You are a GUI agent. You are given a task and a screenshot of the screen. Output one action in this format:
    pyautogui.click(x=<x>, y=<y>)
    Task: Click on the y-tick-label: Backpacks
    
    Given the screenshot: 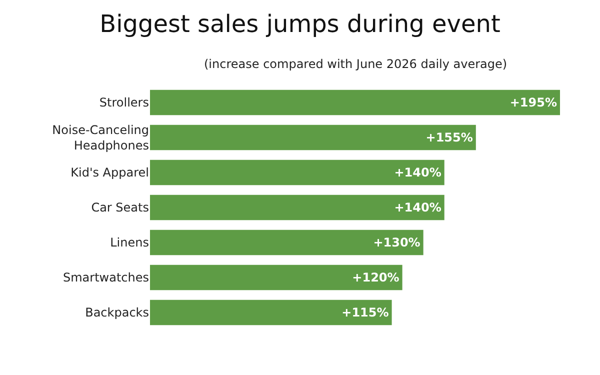 What is the action you would take?
    pyautogui.click(x=117, y=313)
    